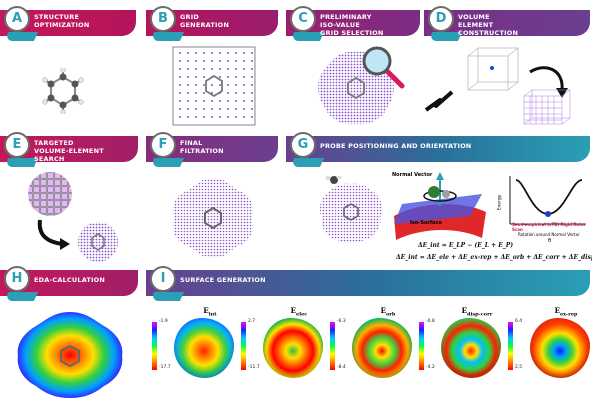 The height and width of the screenshot is (402, 592). Describe the element at coordinates (550, 241) in the screenshot. I see `plot-x-symbol: θ` at that location.